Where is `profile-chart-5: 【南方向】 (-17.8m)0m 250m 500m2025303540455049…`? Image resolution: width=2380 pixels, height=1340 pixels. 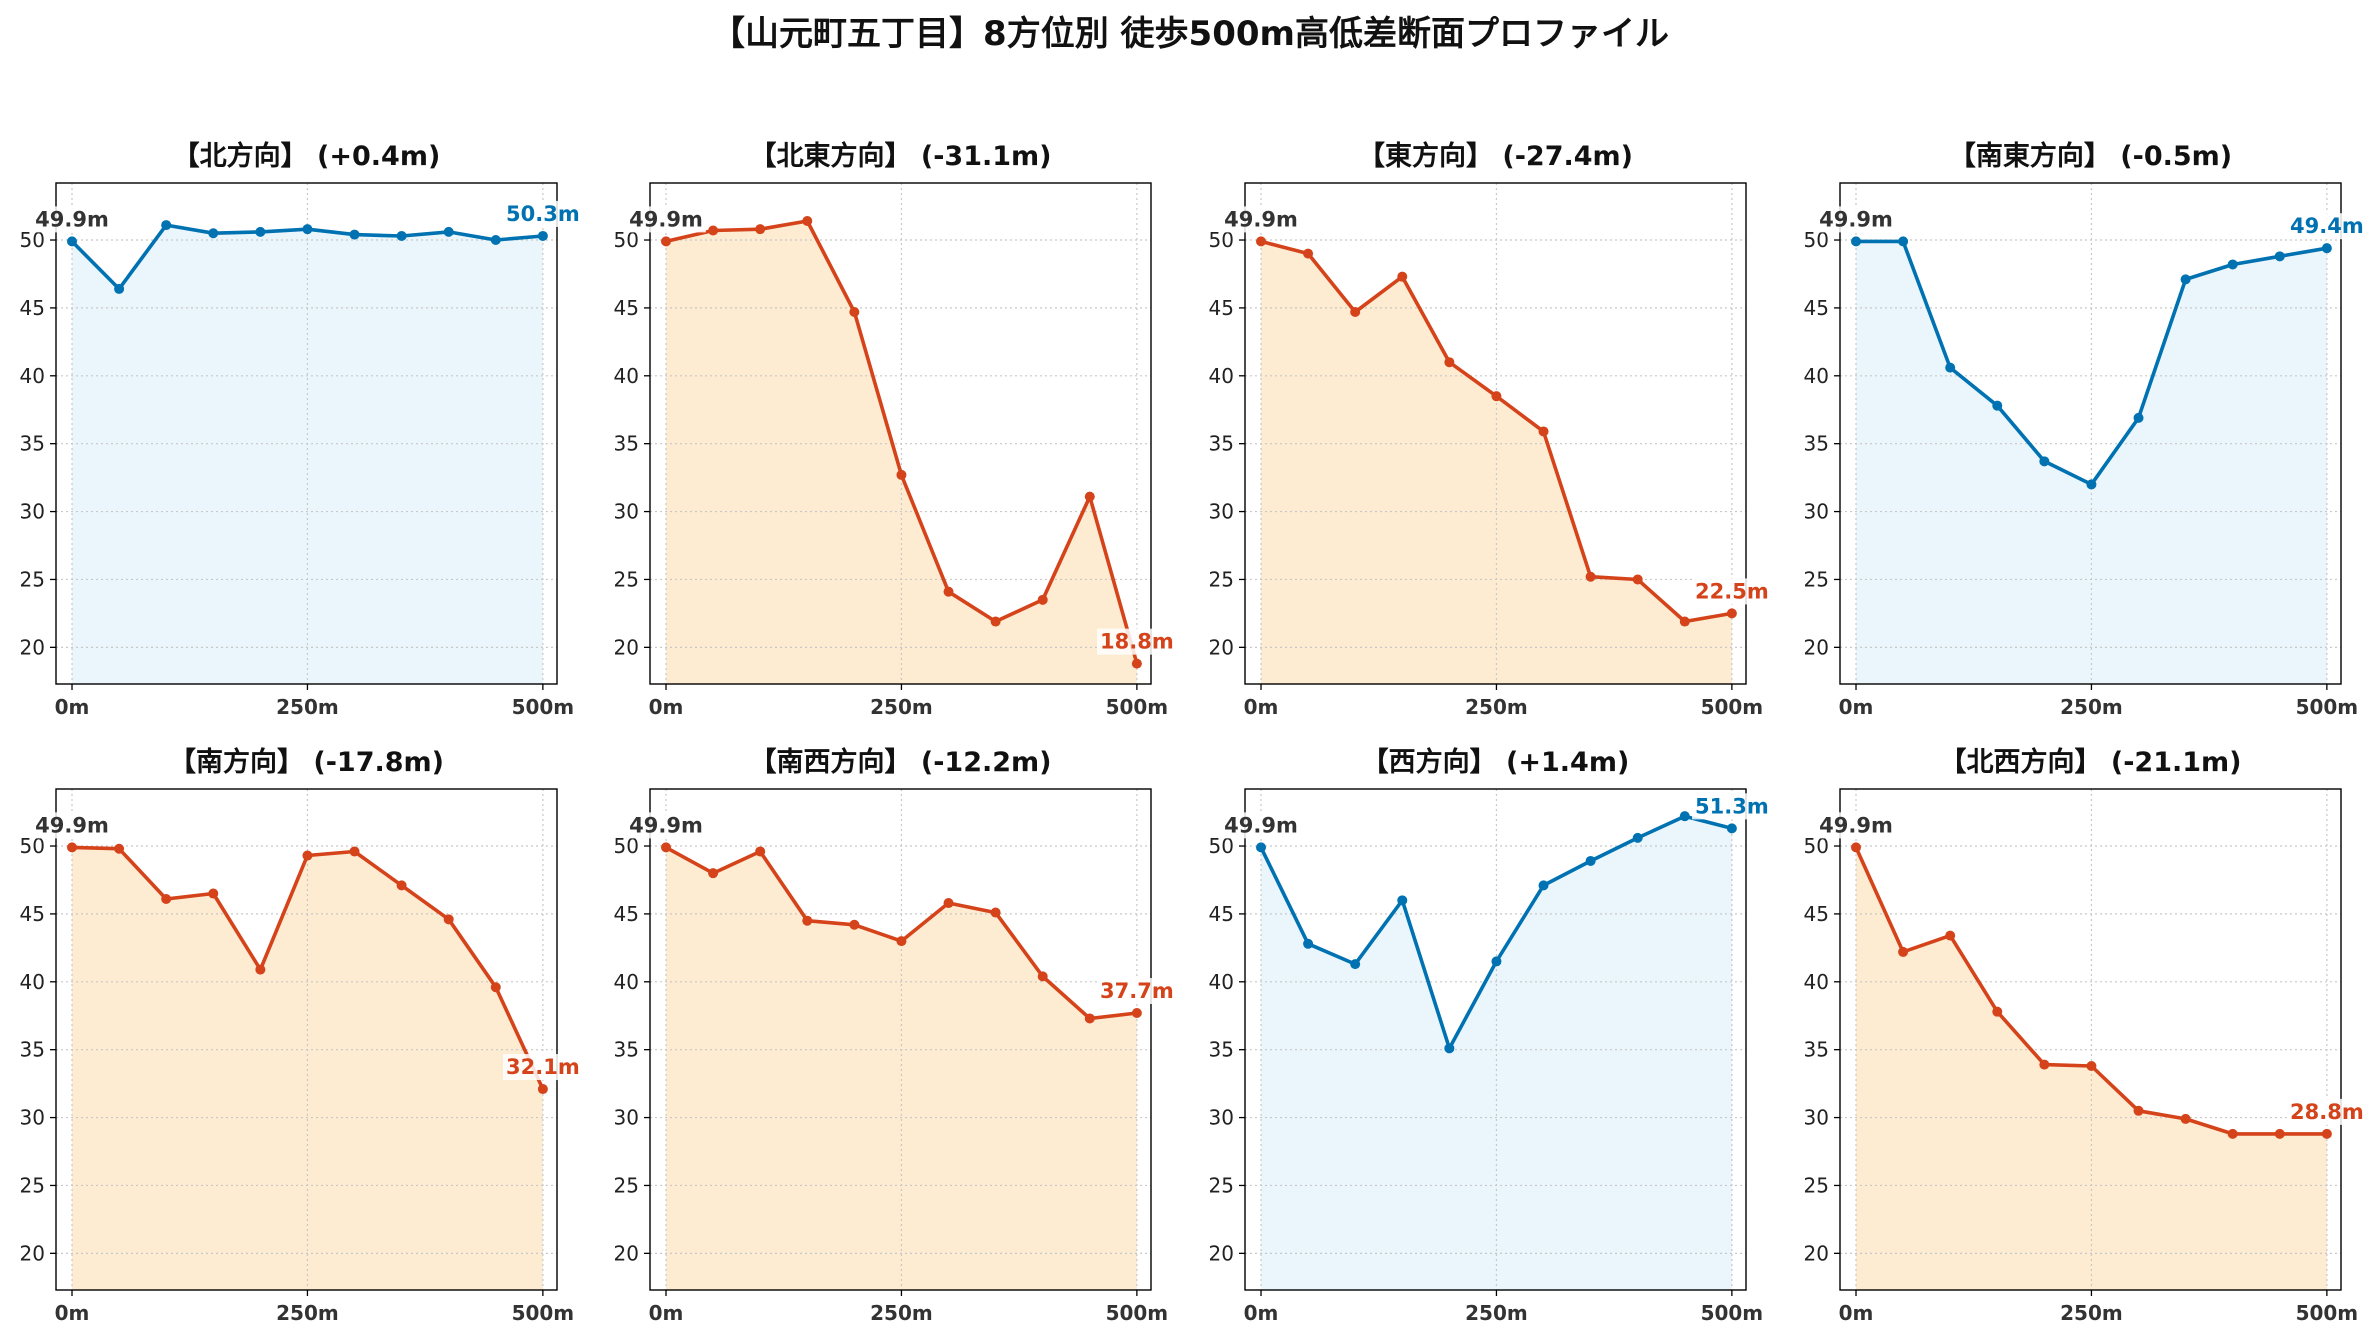
profile-chart-5: 【南方向】 (-17.8m)0m 250m 500m2025303540455049… is located at coordinates (301, 1035).